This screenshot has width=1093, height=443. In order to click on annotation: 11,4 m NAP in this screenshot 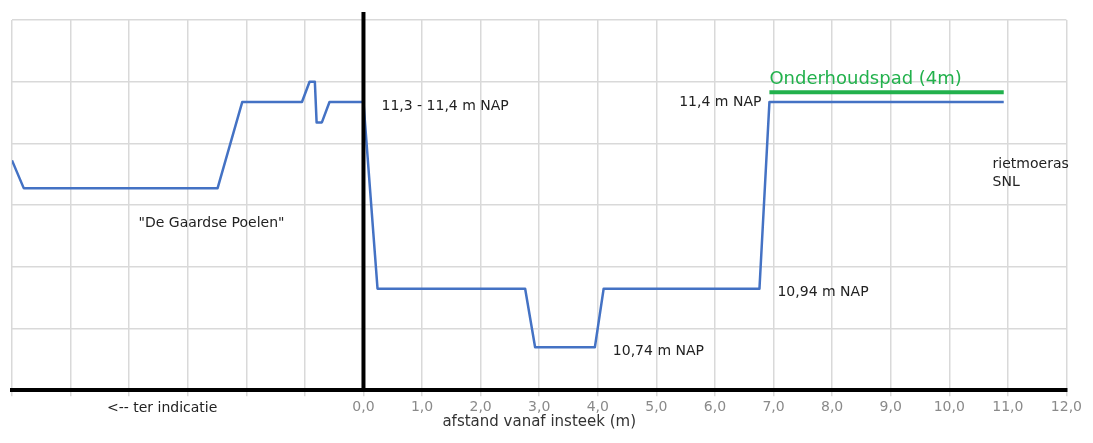, I will do `click(720, 100)`.